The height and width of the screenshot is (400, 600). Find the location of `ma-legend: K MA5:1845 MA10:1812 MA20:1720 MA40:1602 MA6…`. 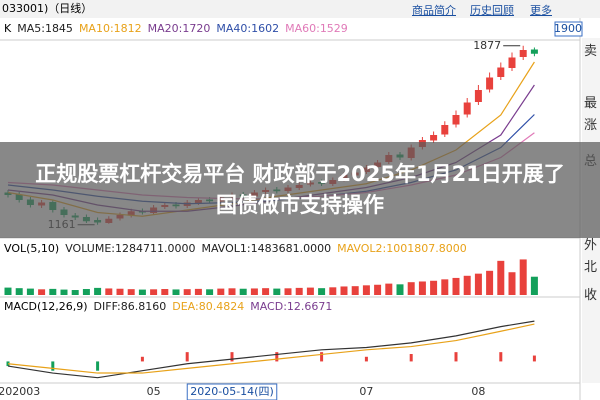

ma-legend: K MA5:1845 MA10:1812 MA20:1720 MA40:1602 MA6… is located at coordinates (176, 28).